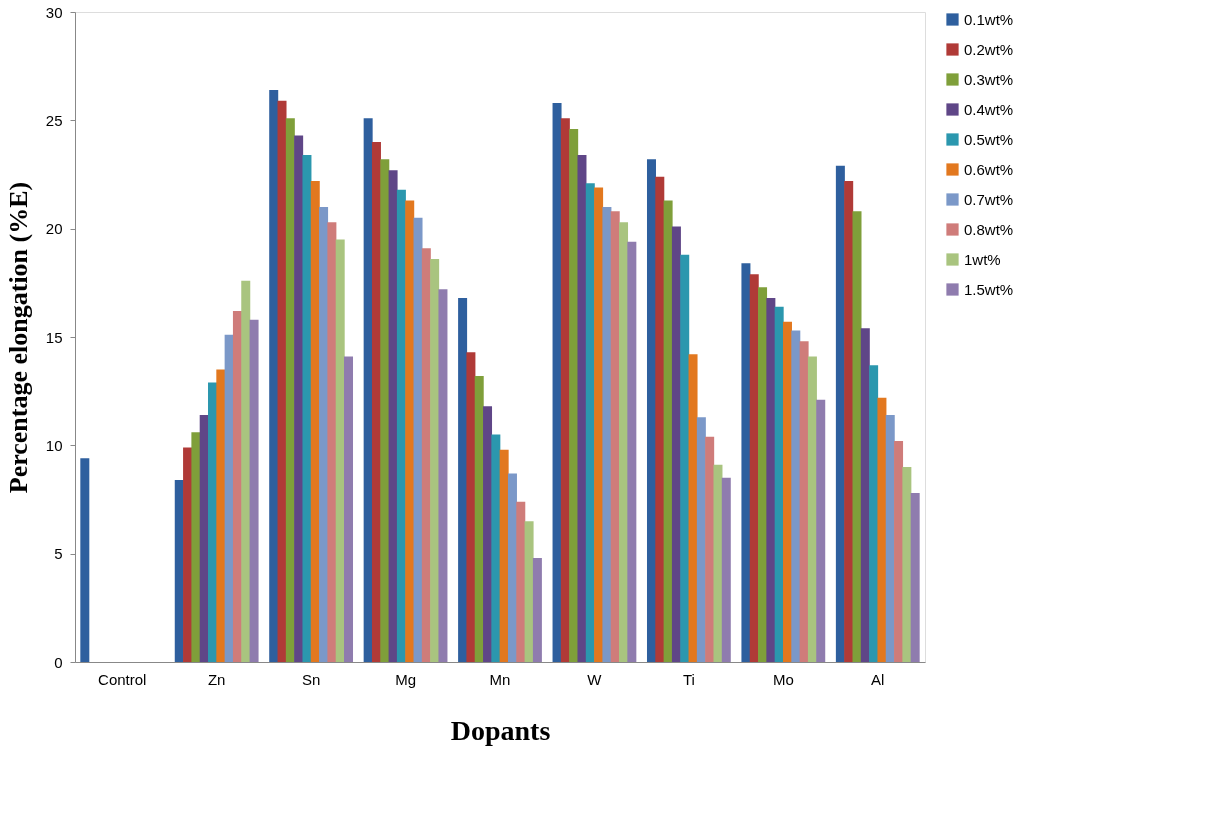 Image resolution: width=1207 pixels, height=814 pixels. I want to click on legend-label: 0.3wt%, so click(989, 79).